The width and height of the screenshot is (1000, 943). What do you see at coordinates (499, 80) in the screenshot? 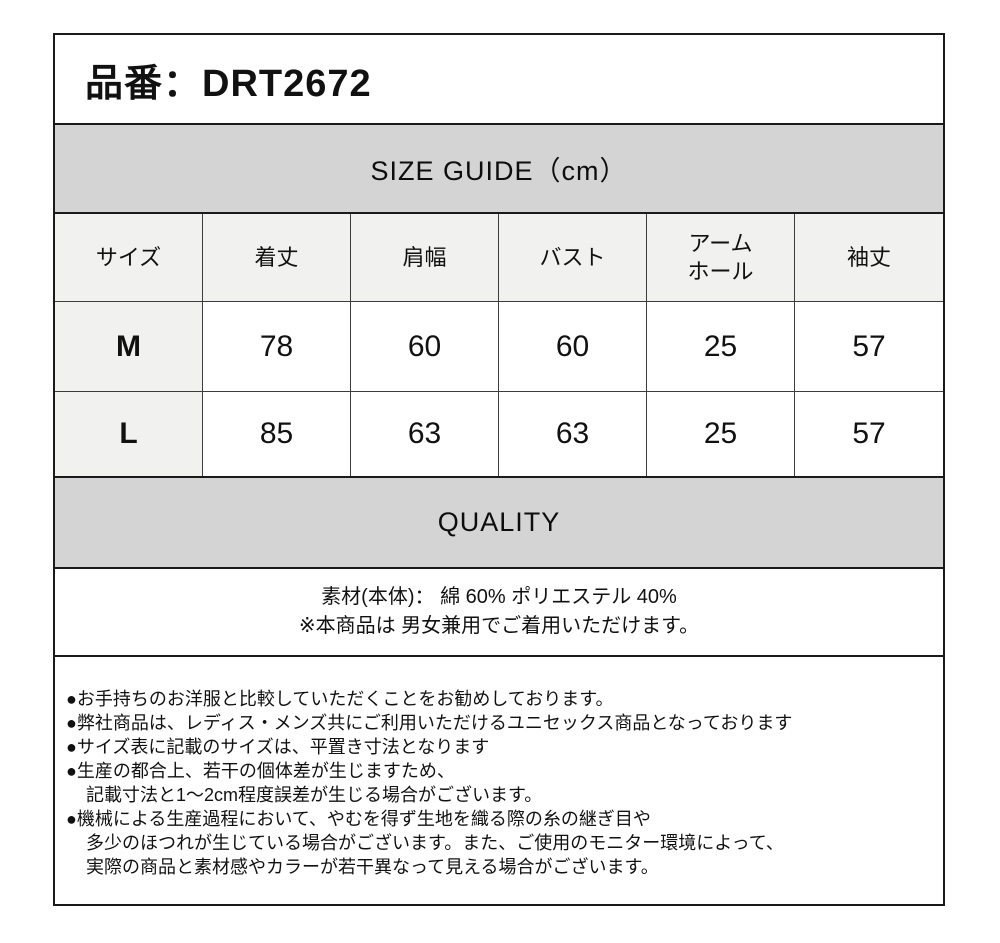
I see `product-number-row: 品番：DRT2672` at bounding box center [499, 80].